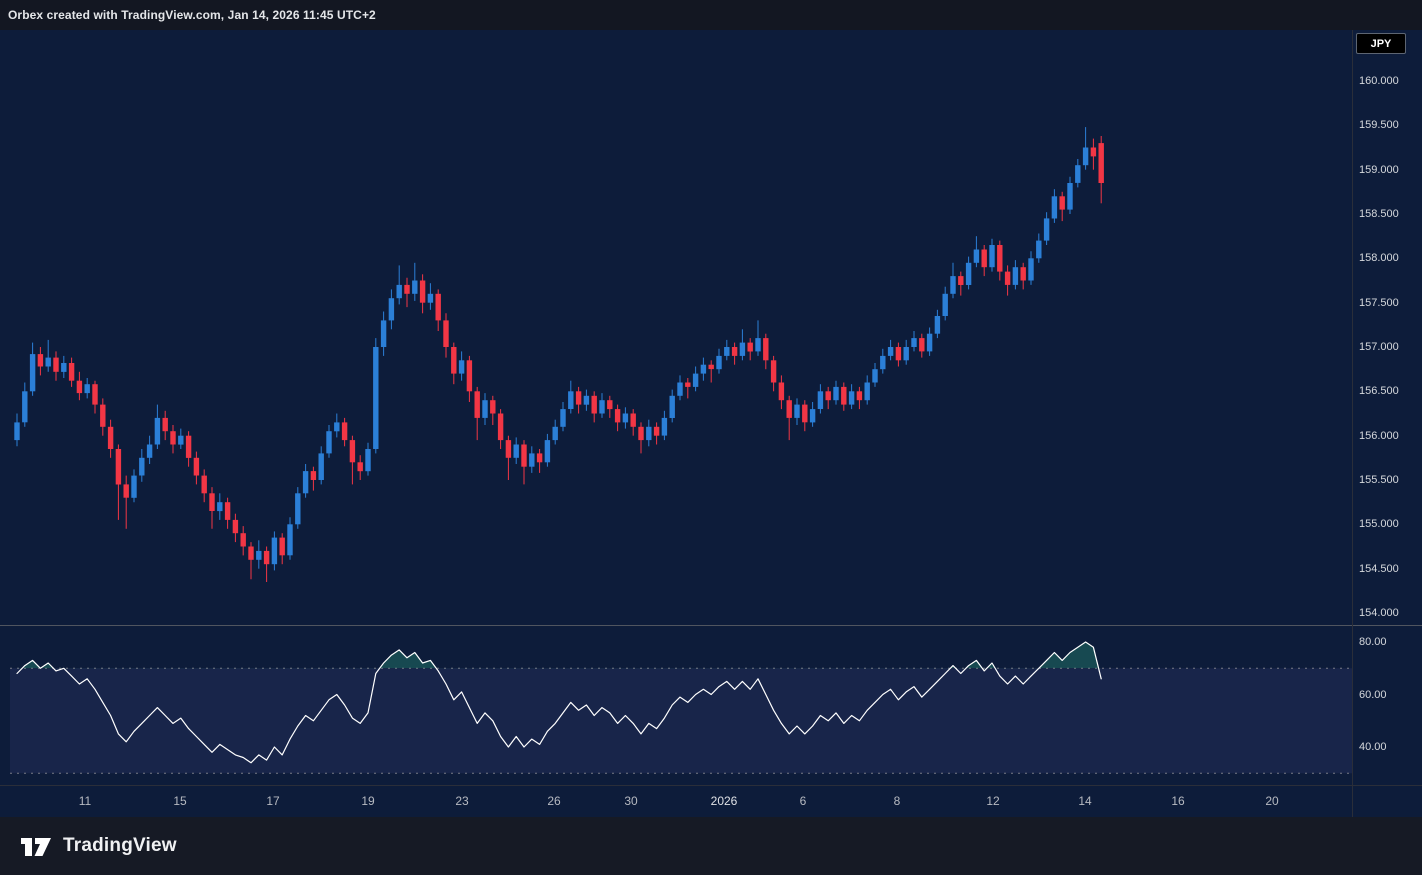 This screenshot has width=1422, height=875. I want to click on price-tick-label: 155.000, so click(1379, 524).